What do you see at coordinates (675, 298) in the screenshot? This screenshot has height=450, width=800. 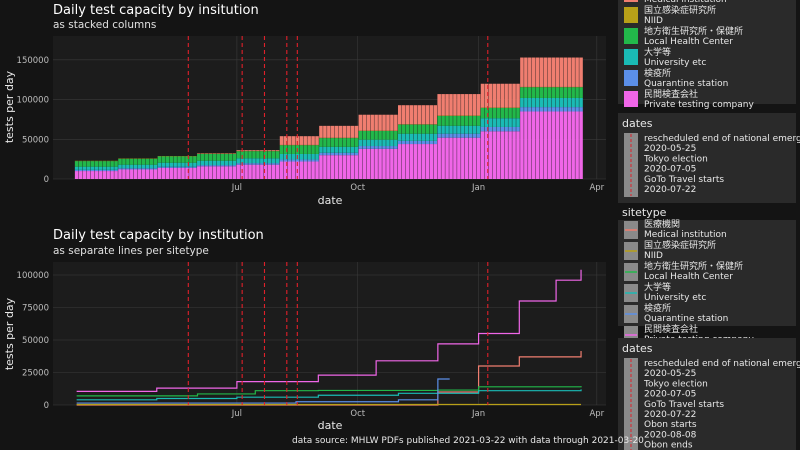 I see `legend-item-en: University etc` at bounding box center [675, 298].